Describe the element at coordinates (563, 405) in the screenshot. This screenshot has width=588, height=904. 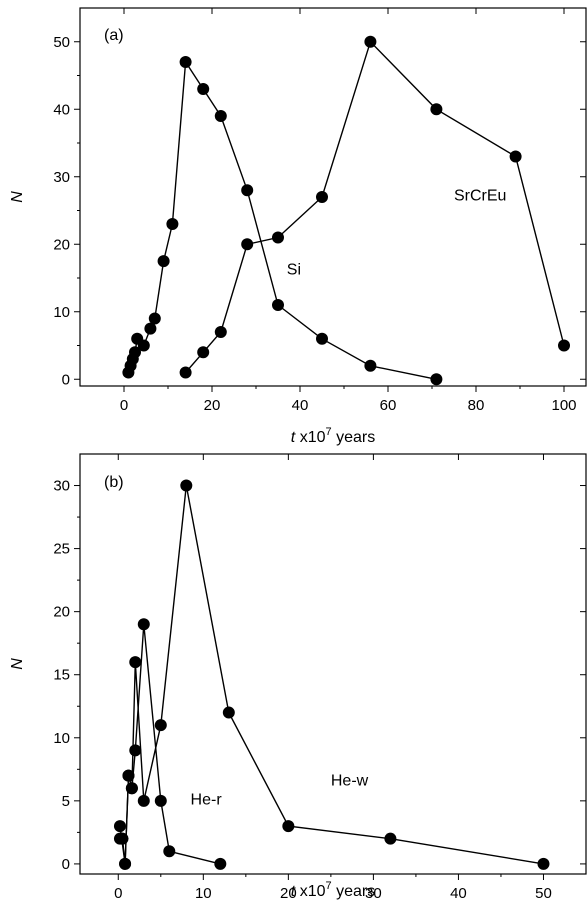
I see `x-tick-label: 100` at that location.